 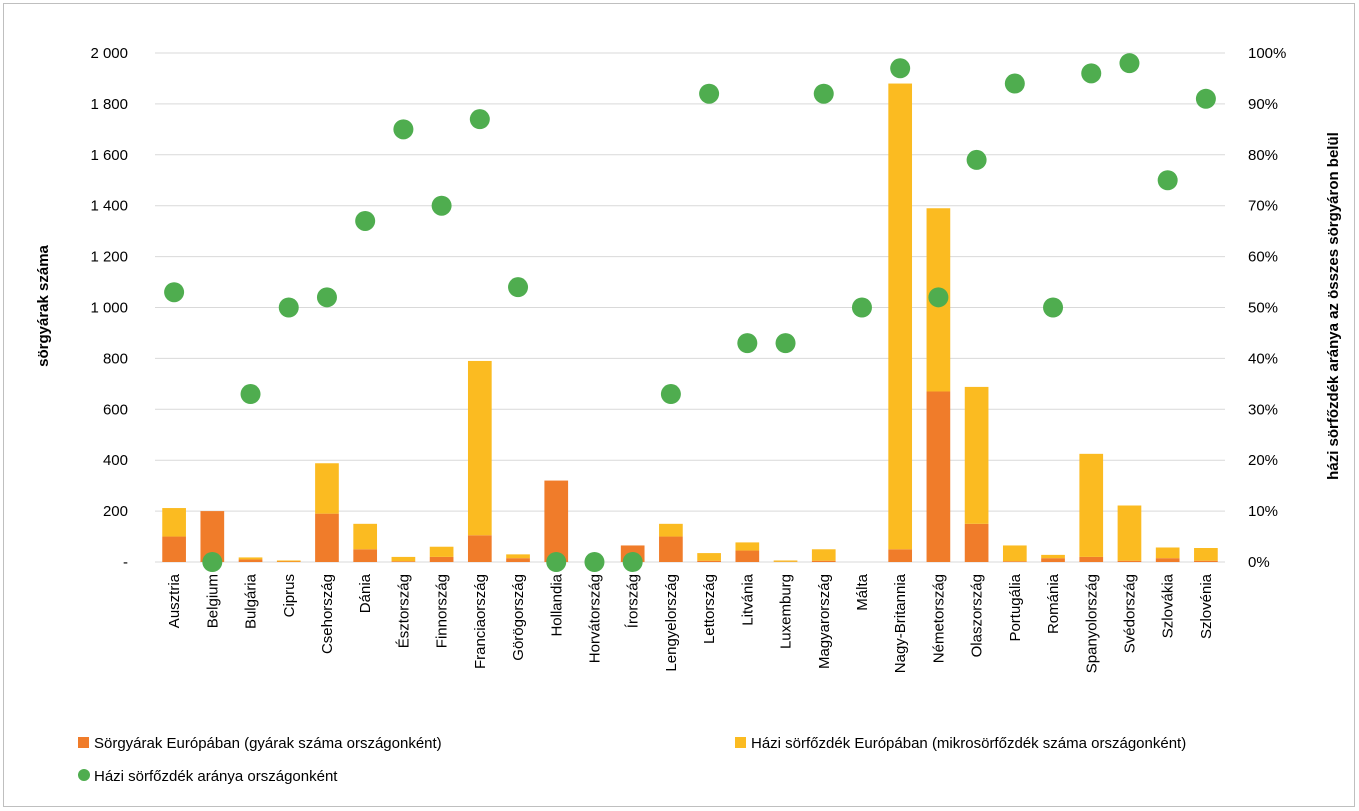 What do you see at coordinates (365, 593) in the screenshot?
I see `x-tick: Dánia` at bounding box center [365, 593].